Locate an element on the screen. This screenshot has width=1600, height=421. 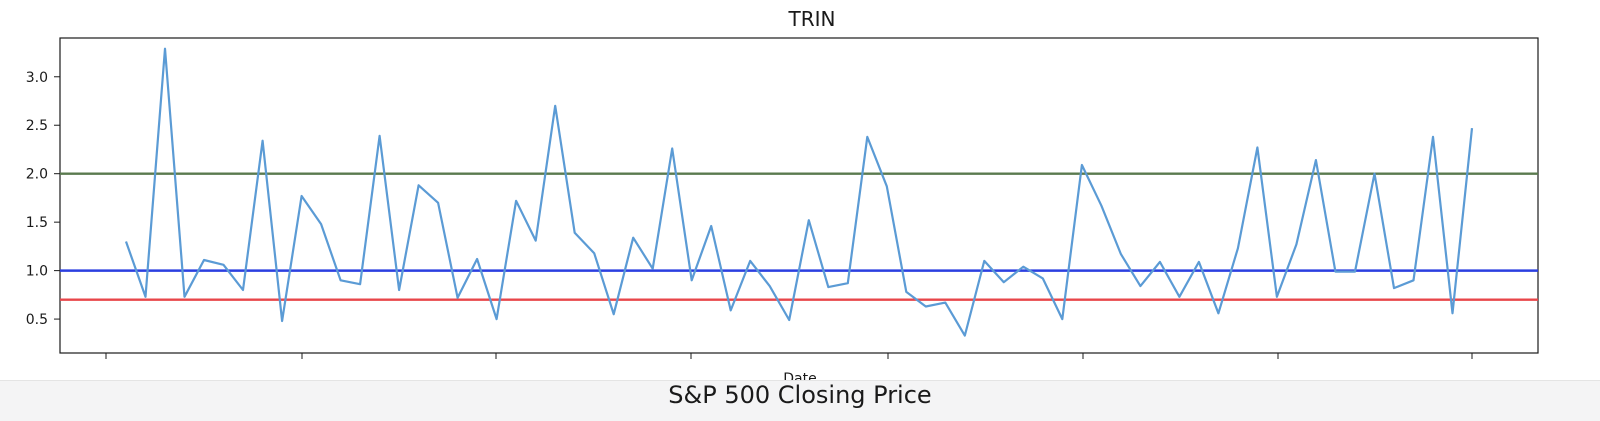
next-chart-band is located at coordinates (800, 400).